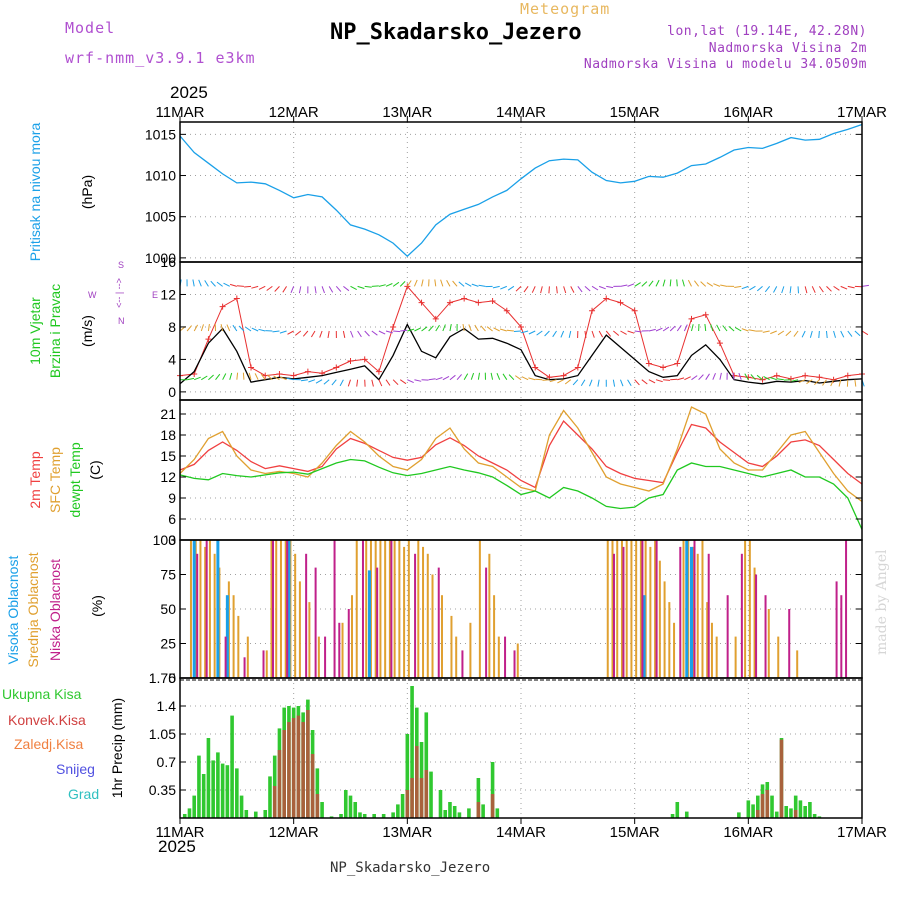 This screenshot has height=900, width=900. Describe the element at coordinates (168, 644) in the screenshot. I see `y-tick-label: 25` at that location.